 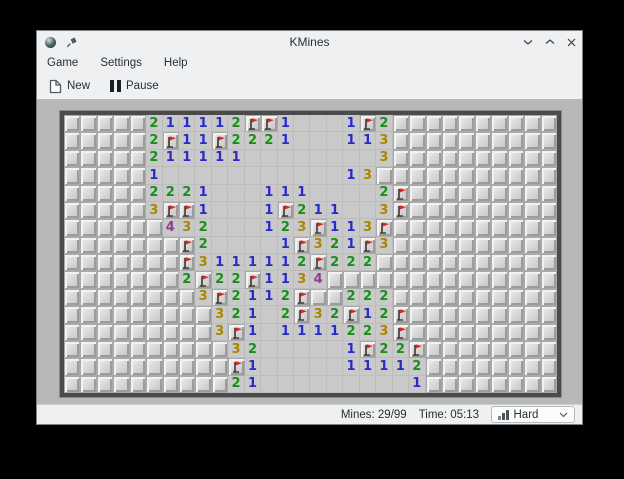 I want to click on cell-r4-c28, so click(x=516, y=176).